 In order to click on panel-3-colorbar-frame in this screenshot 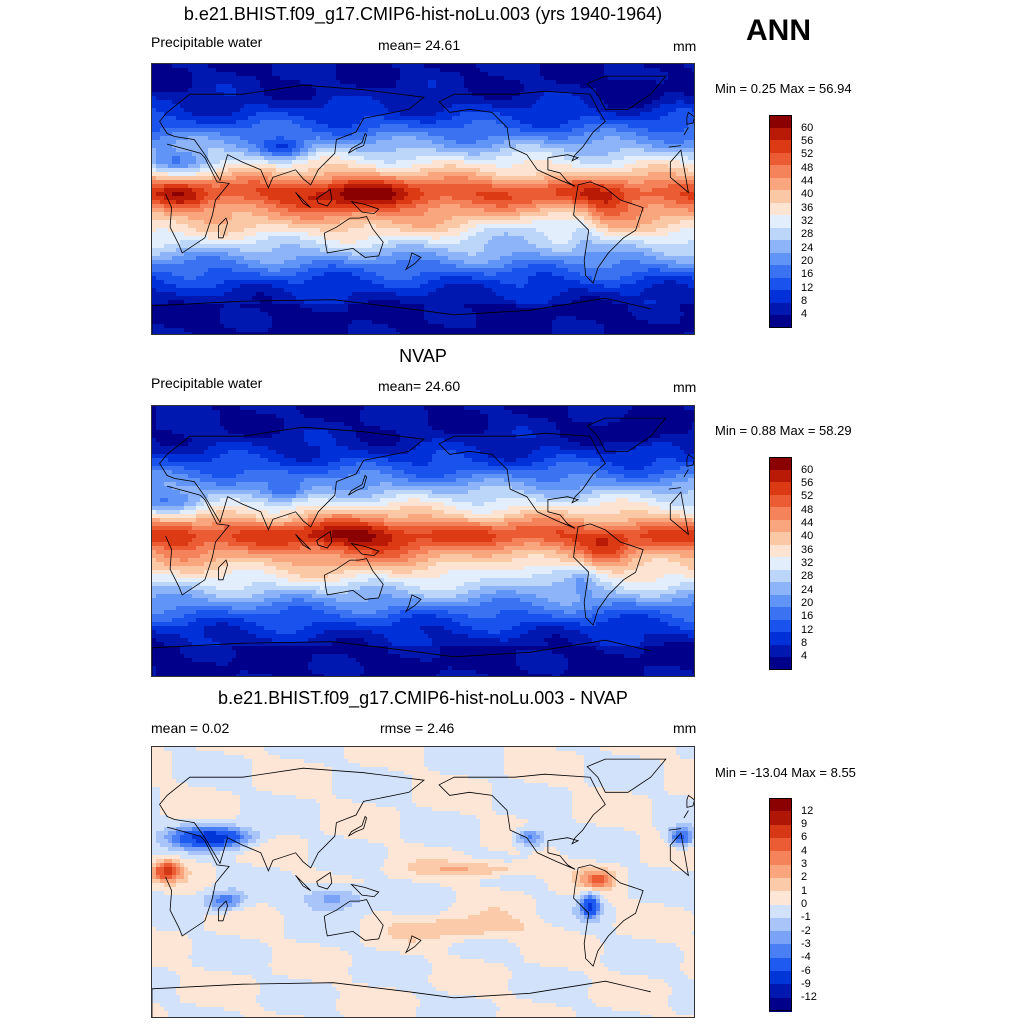, I will do `click(780, 904)`.